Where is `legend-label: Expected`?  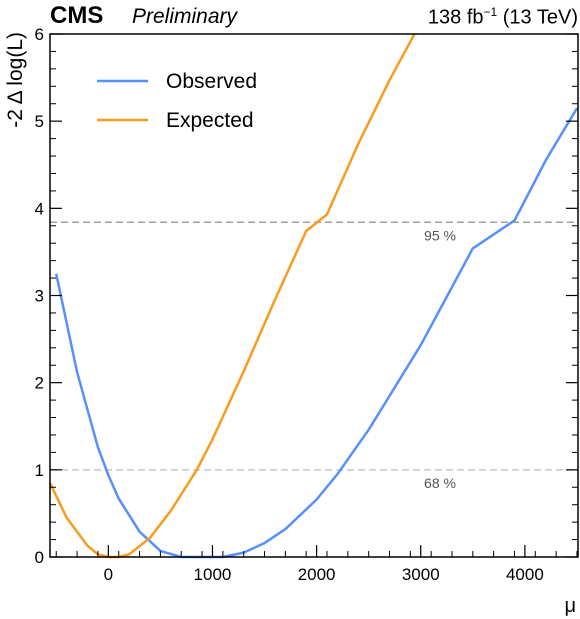
legend-label: Expected is located at coordinates (210, 120).